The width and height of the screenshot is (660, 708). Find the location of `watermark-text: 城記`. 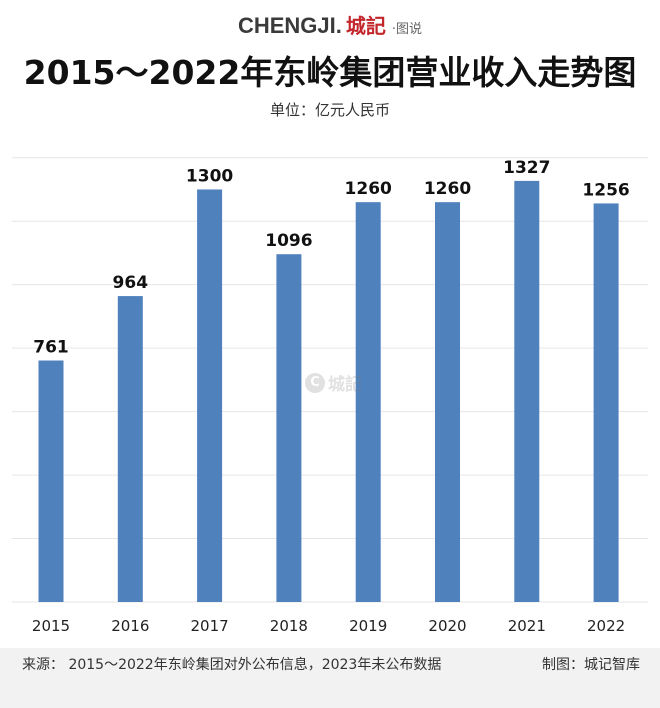

watermark-text: 城記 is located at coordinates (345, 385).